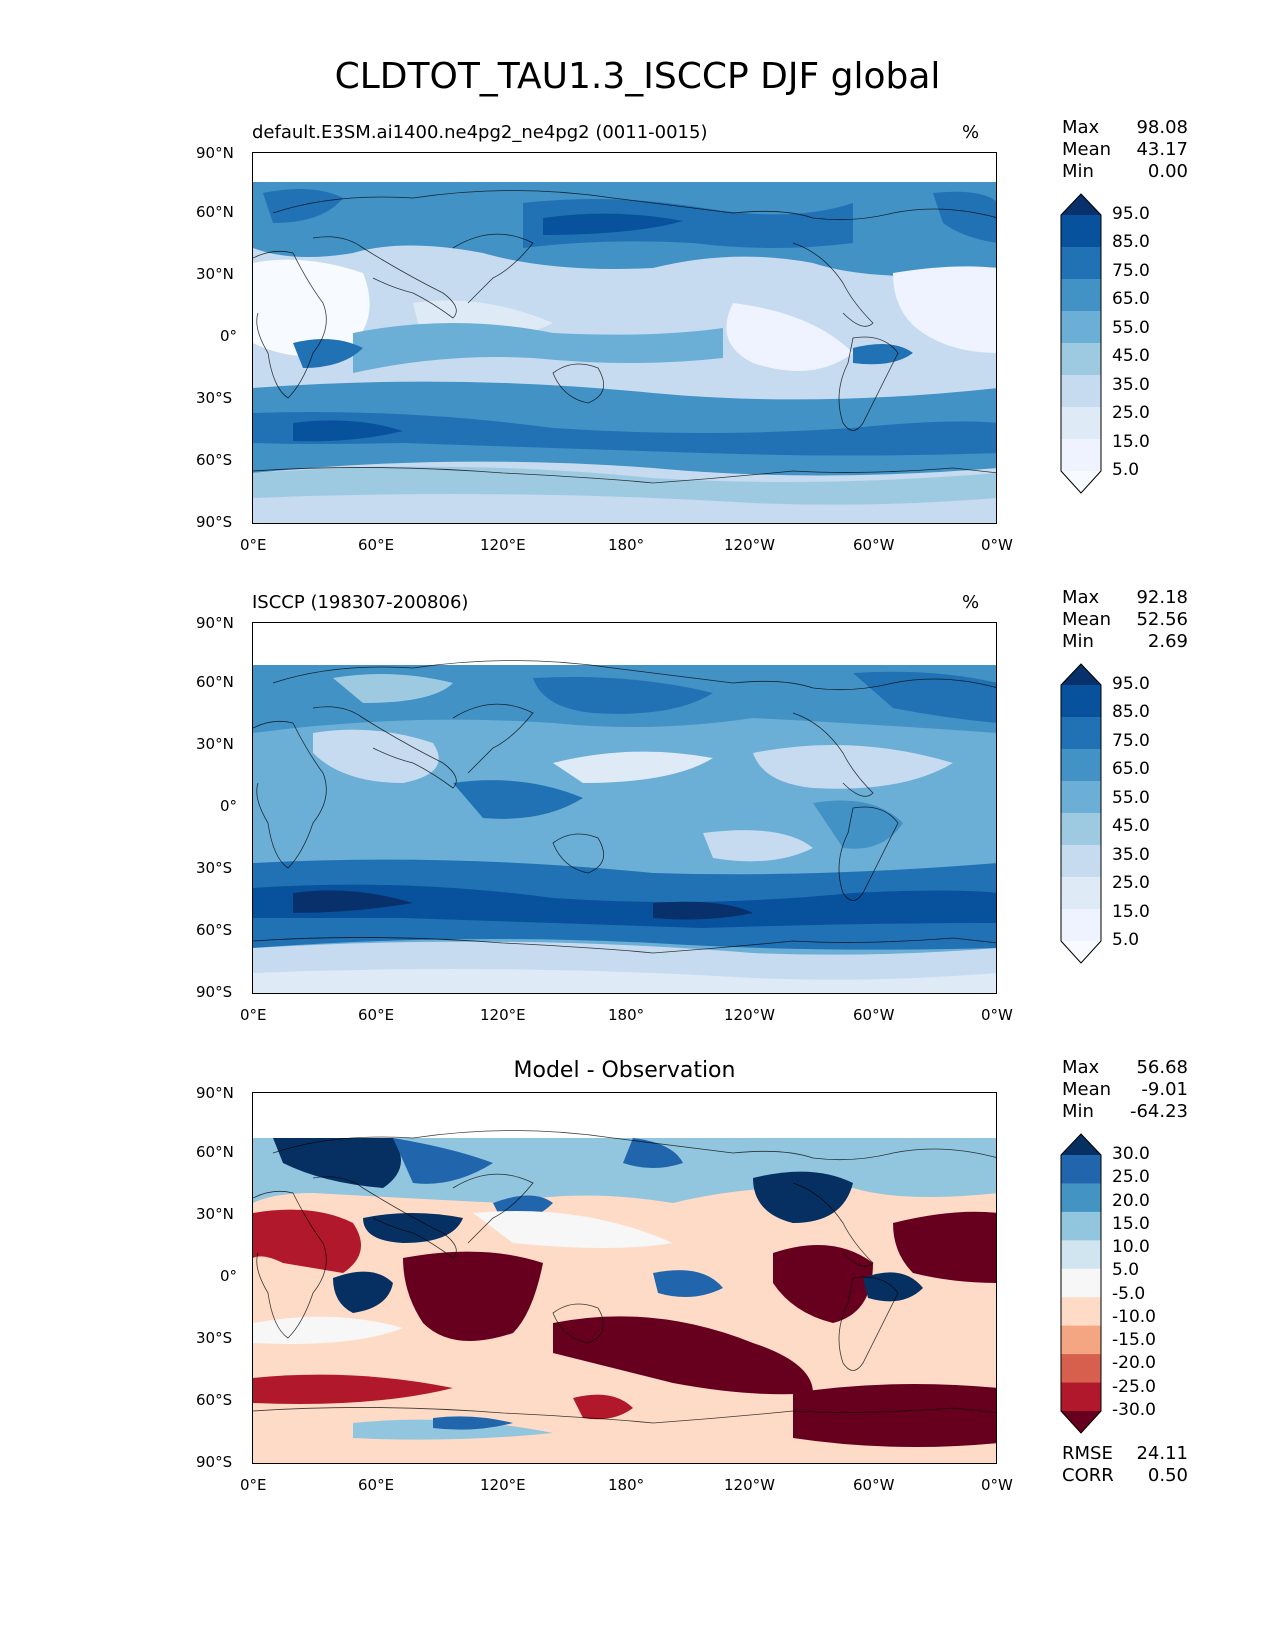  Describe the element at coordinates (1134, 1363) in the screenshot. I see `colorbar-label: -20.0` at that location.